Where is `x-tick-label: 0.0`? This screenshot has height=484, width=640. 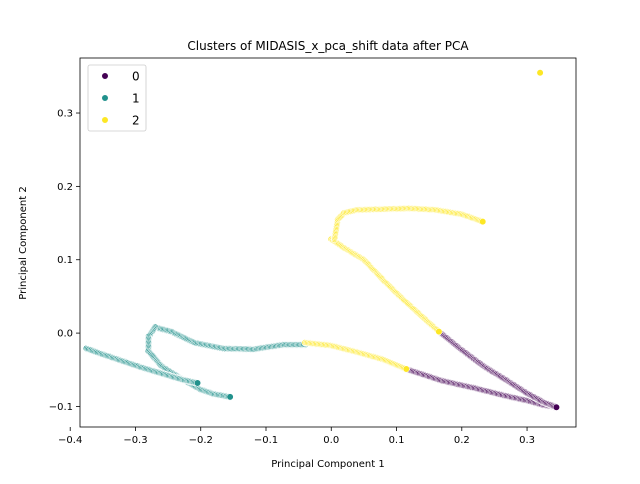 x-tick-label: 0.0 is located at coordinates (331, 440).